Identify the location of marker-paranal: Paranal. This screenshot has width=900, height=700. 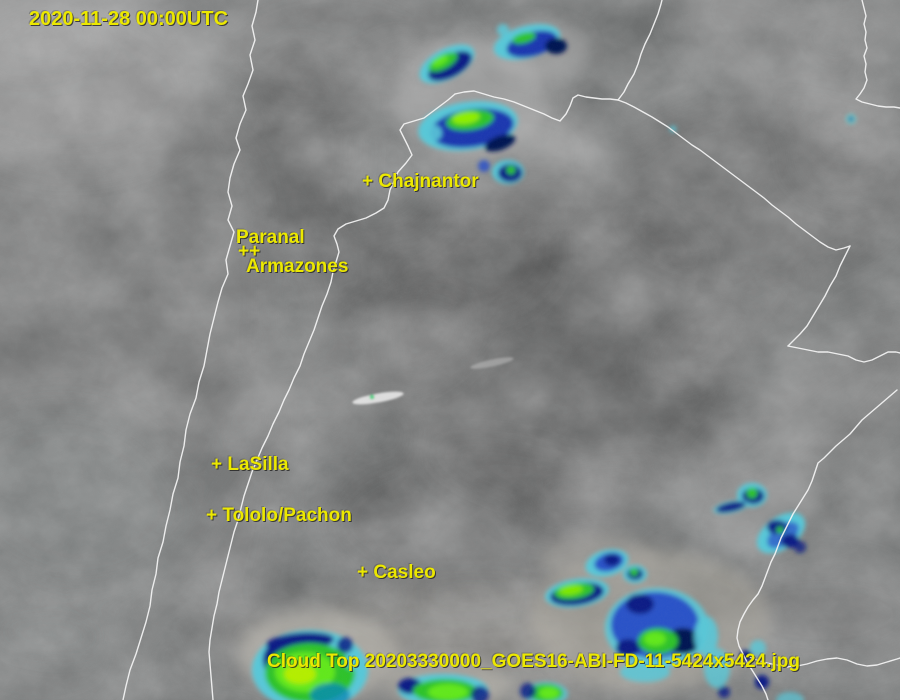
(270, 237).